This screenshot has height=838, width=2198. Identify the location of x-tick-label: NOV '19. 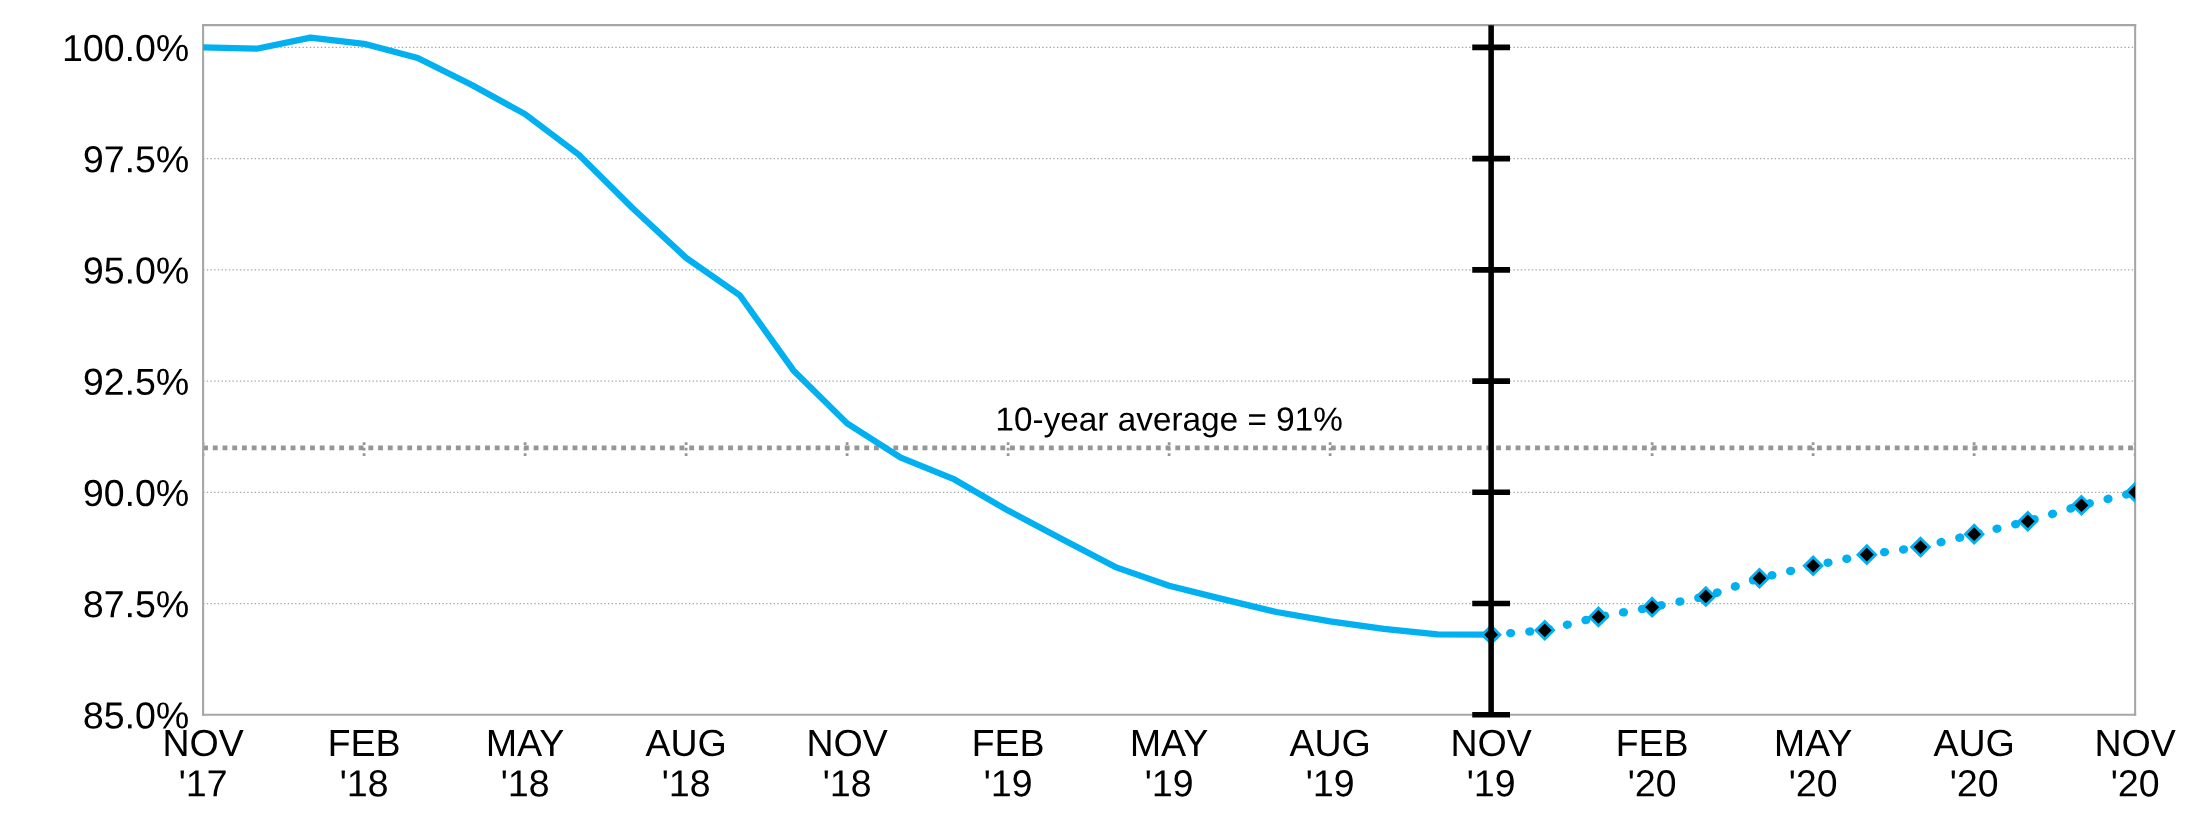
(1492, 763).